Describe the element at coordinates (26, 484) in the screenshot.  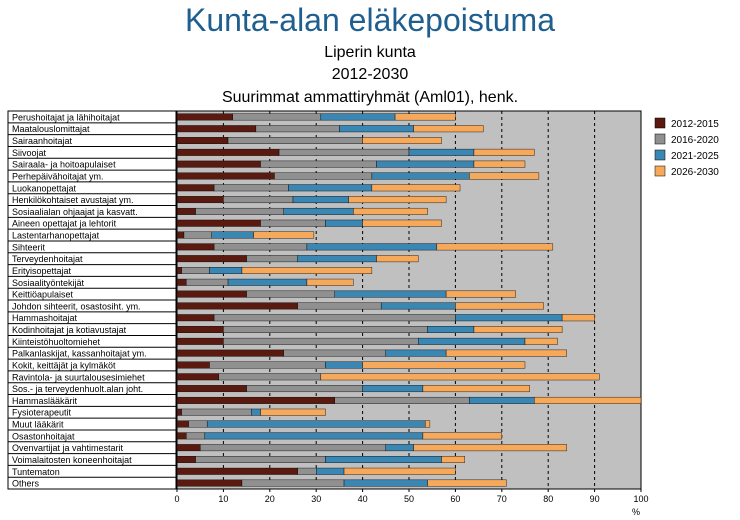
I see `category-label: Others` at that location.